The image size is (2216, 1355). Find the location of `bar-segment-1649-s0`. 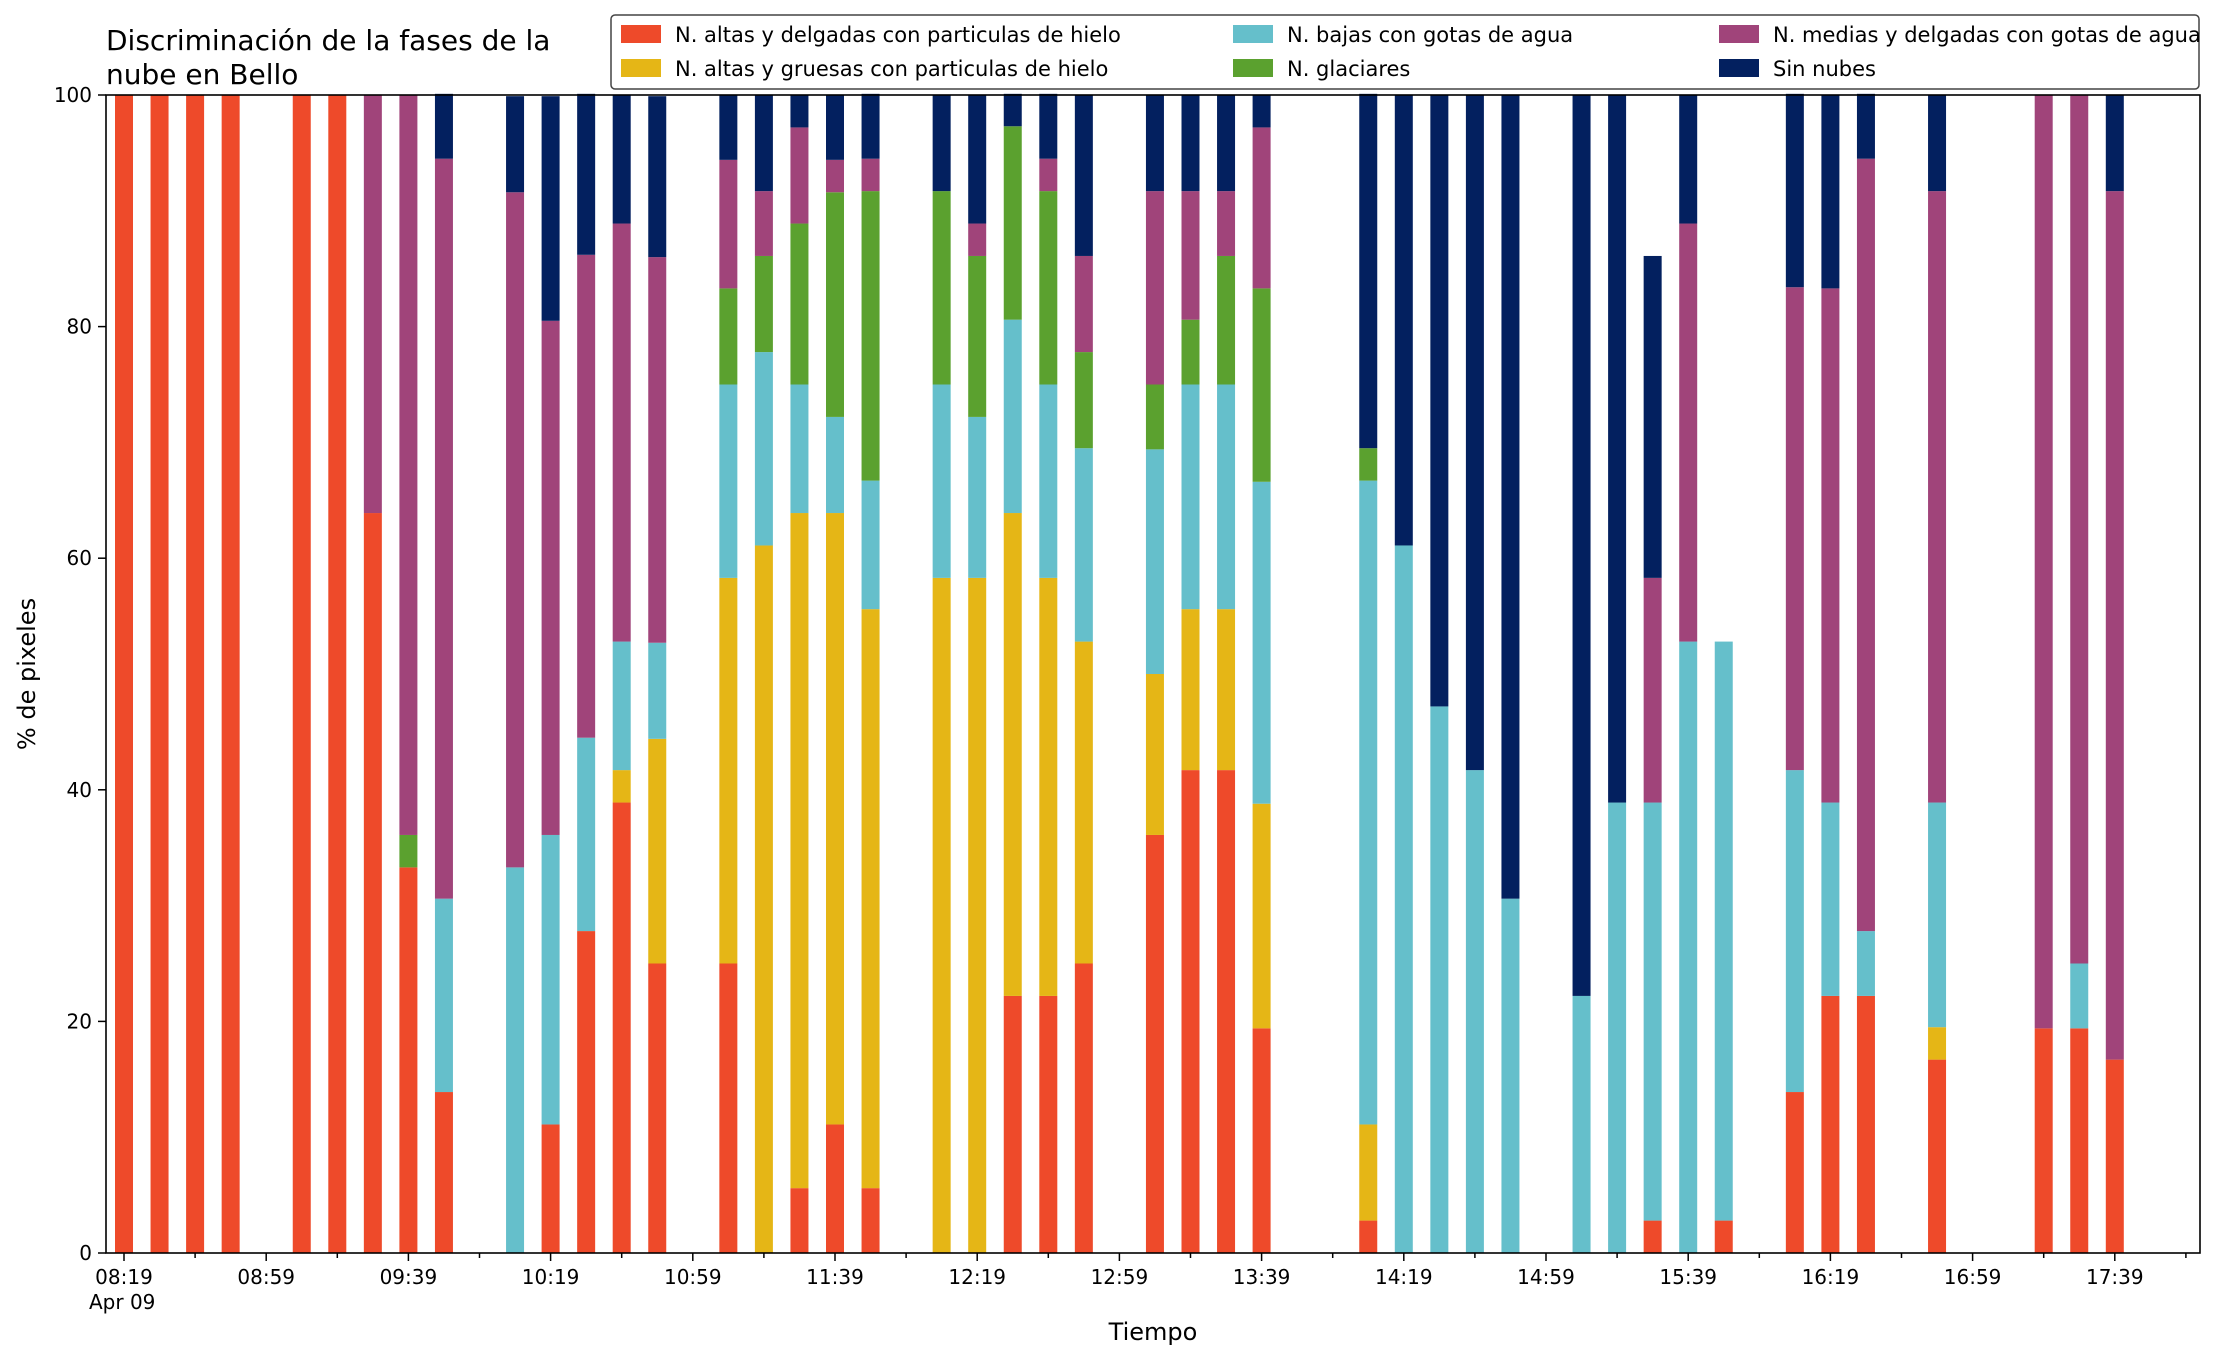

bar-segment-1649-s0 is located at coordinates (1937, 1156).